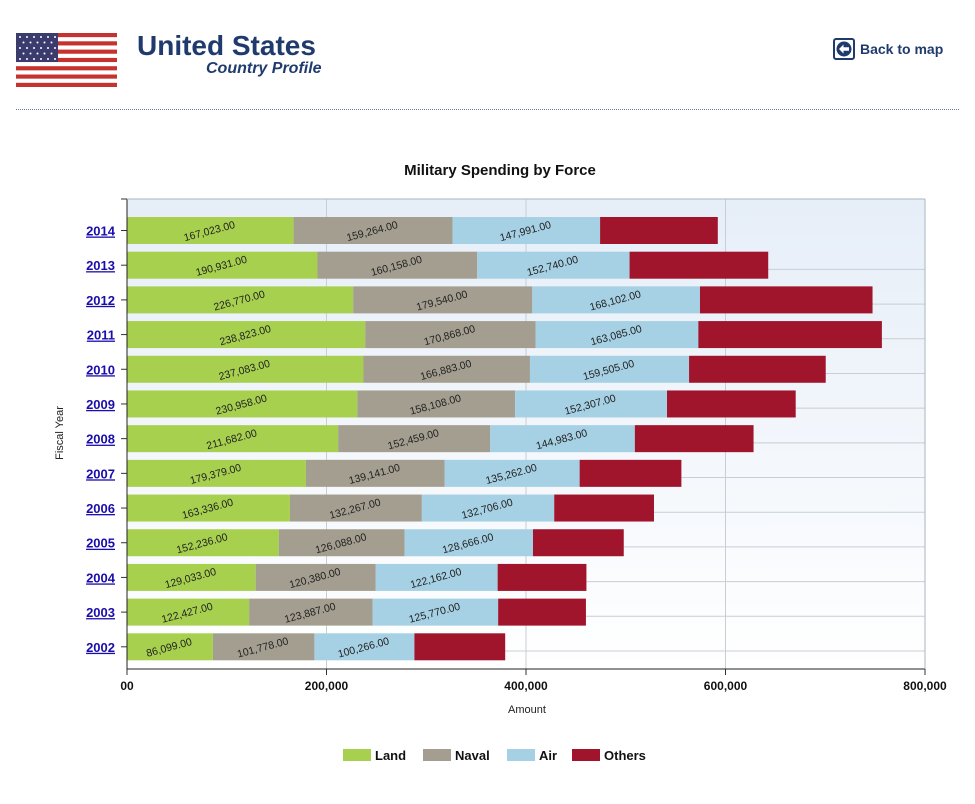 The image size is (975, 804). Describe the element at coordinates (100, 369) in the screenshot. I see `y-tick-label-2010: 2010` at that location.